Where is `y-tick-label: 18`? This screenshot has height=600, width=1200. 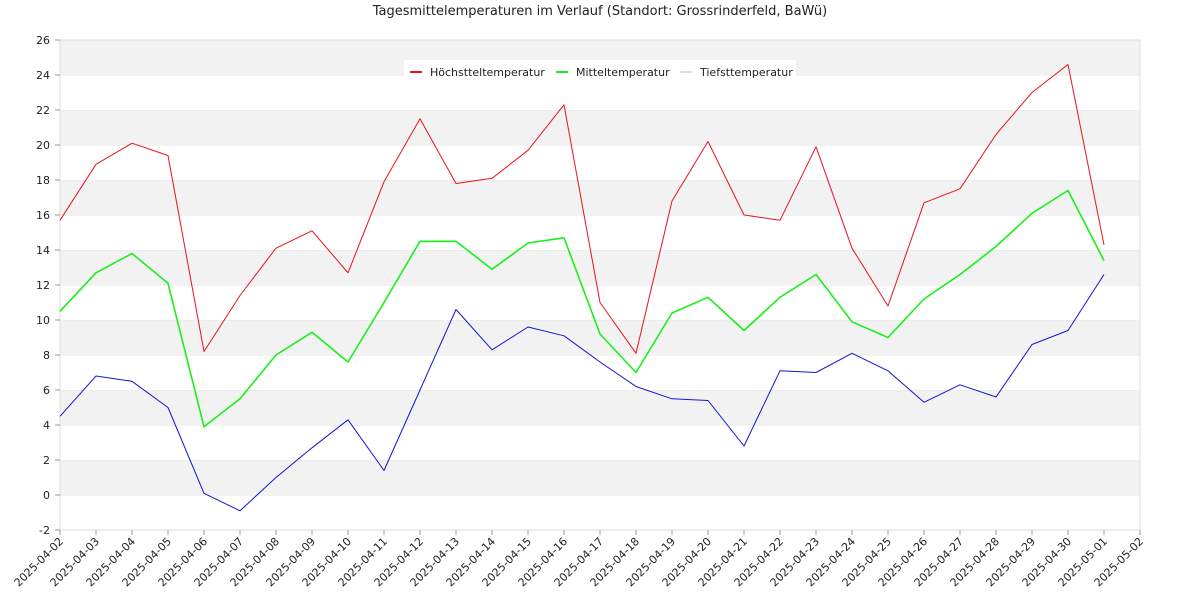 y-tick-label: 18 is located at coordinates (43, 180).